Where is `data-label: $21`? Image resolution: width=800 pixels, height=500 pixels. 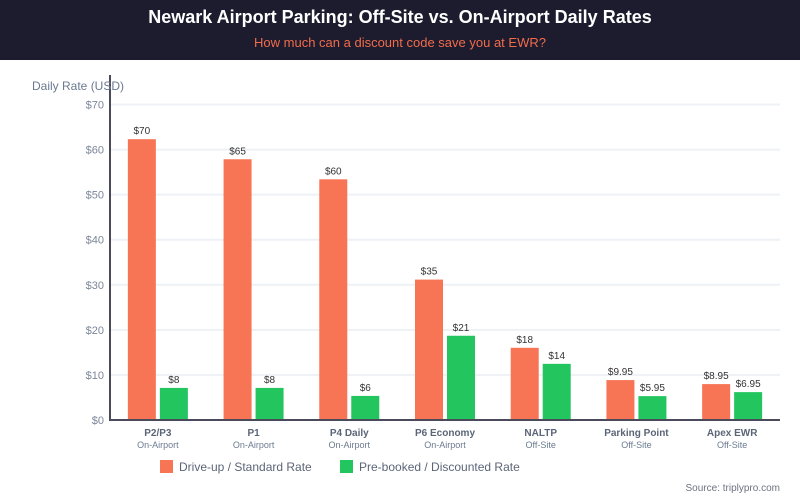
data-label: $21 is located at coordinates (461, 328).